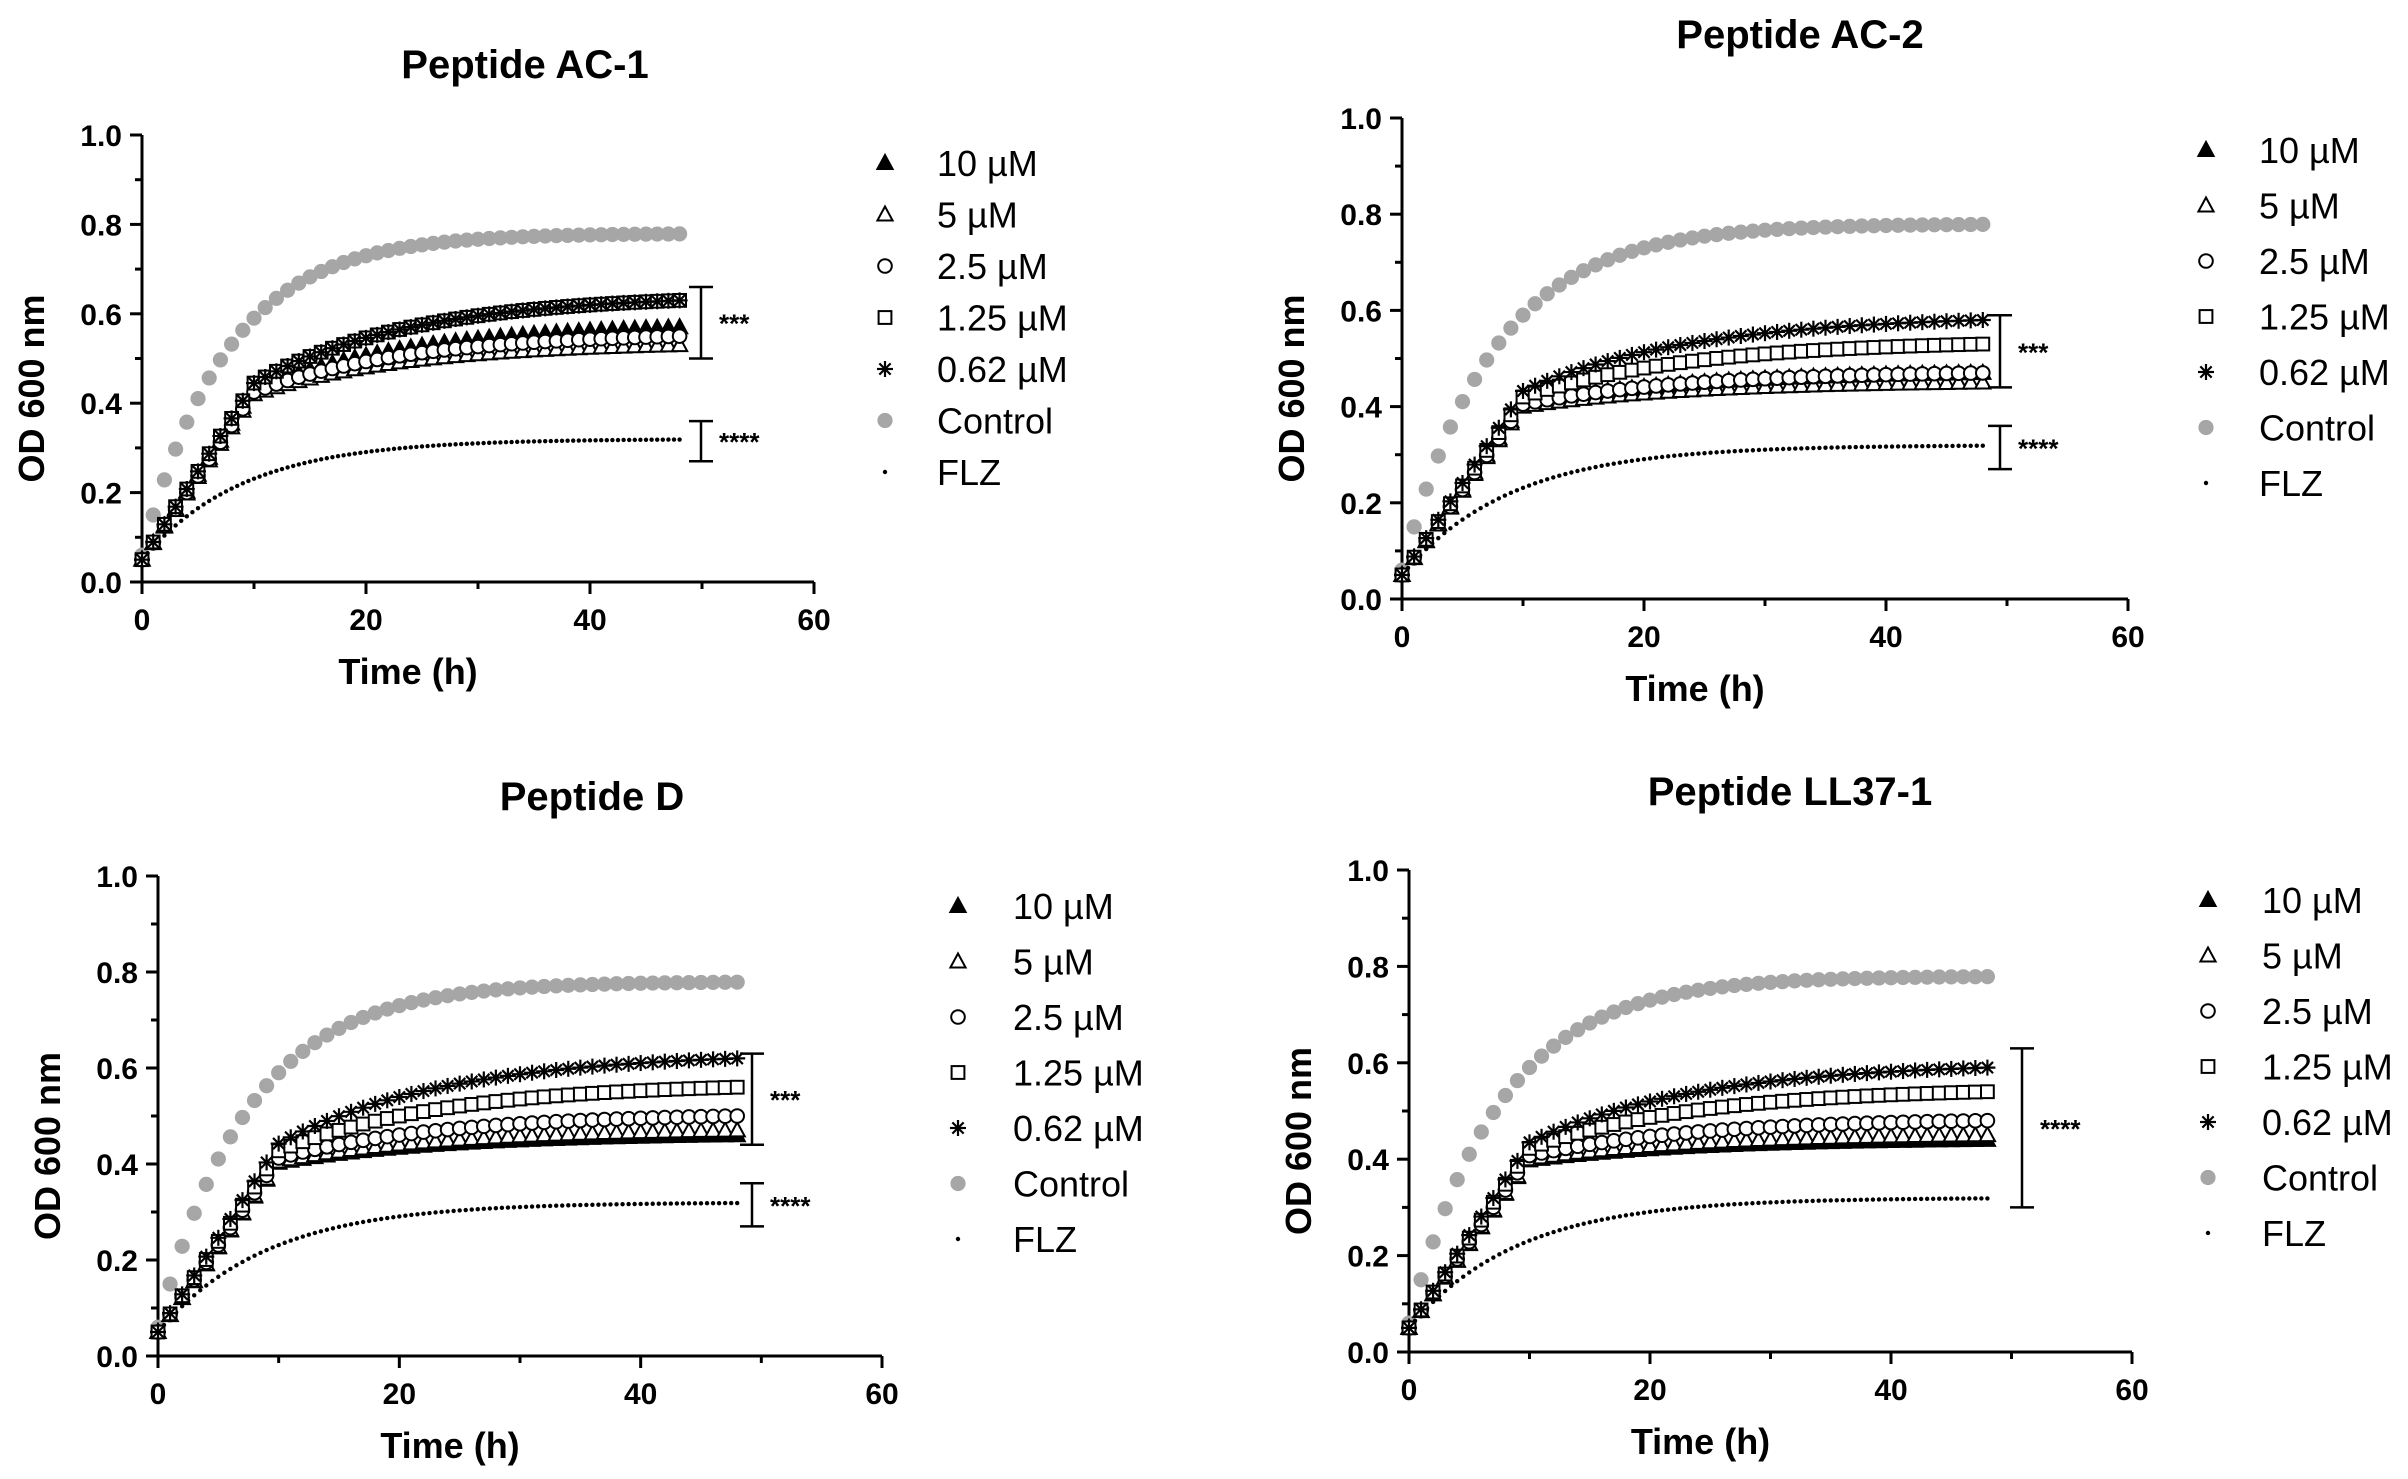 Image resolution: width=2408 pixels, height=1479 pixels. I want to click on legend-label: 0.62 µM, so click(2327, 1122).